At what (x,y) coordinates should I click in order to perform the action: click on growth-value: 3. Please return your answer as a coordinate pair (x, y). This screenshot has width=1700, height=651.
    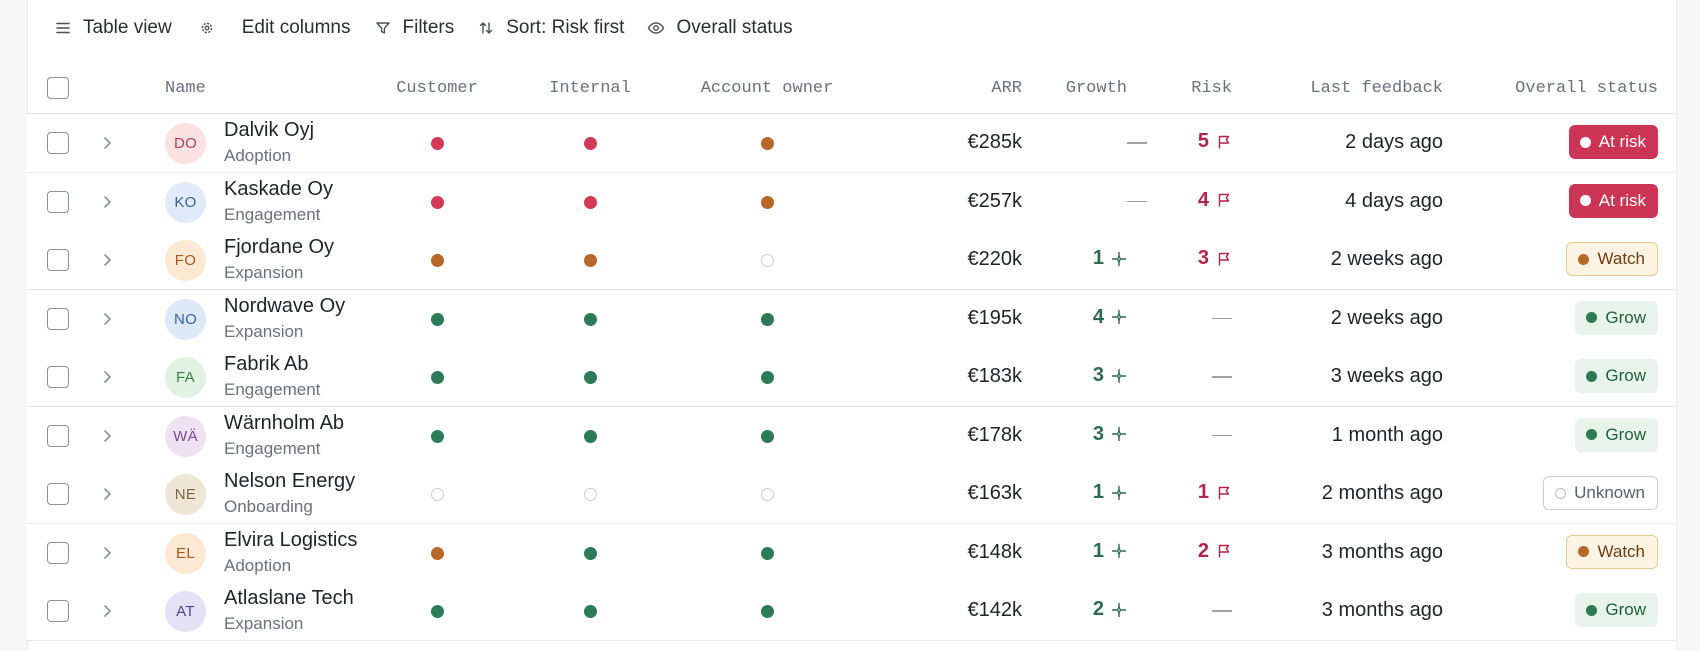
    Looking at the image, I should click on (1098, 433).